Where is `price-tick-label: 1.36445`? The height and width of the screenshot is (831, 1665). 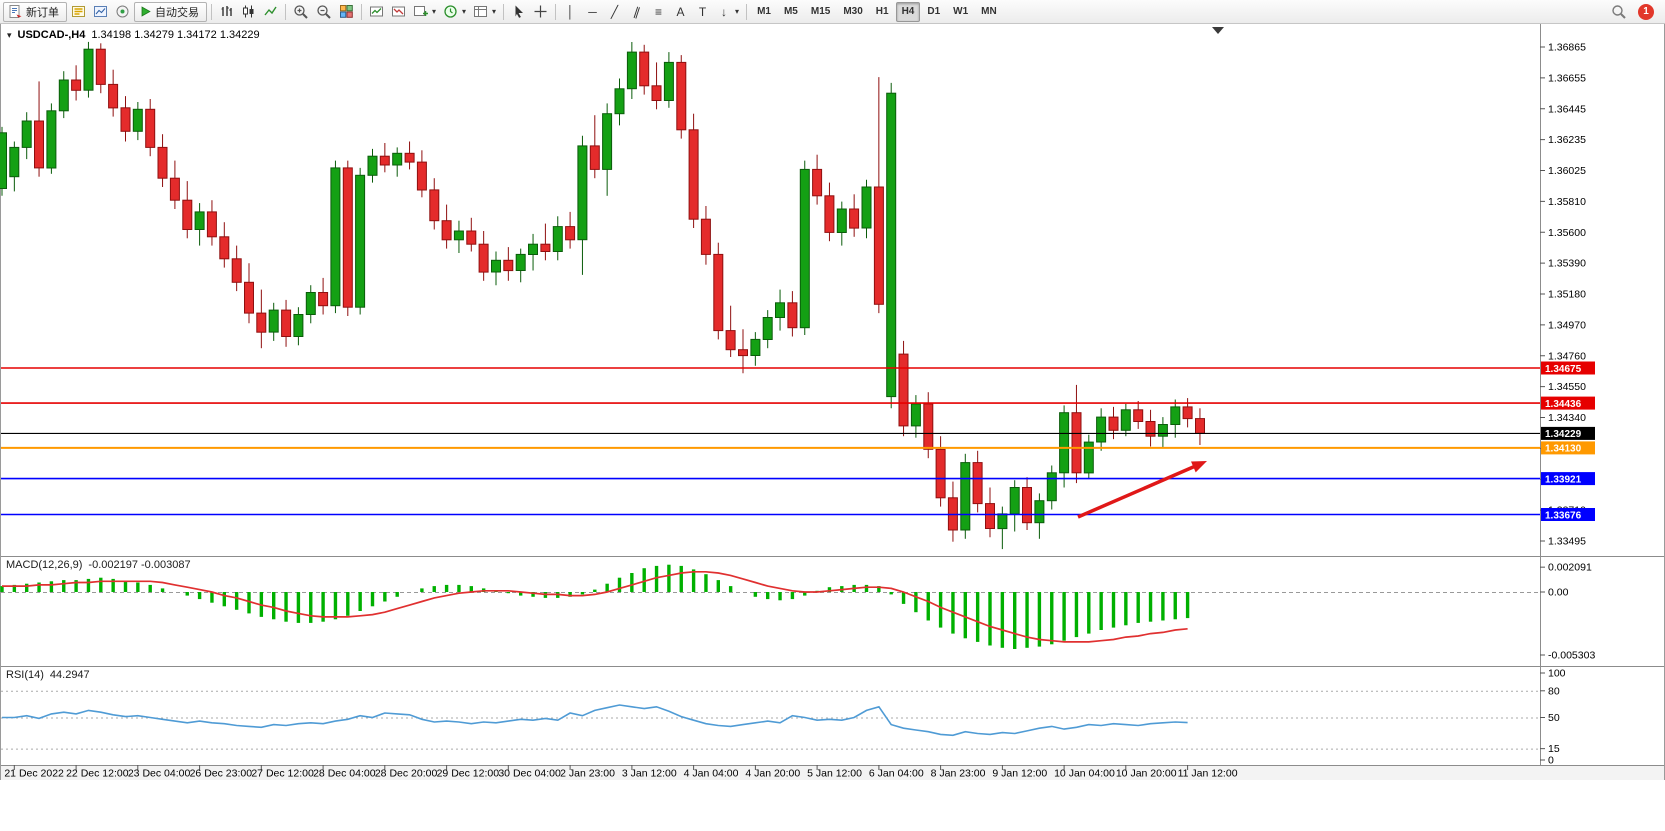 price-tick-label: 1.36445 is located at coordinates (1567, 109).